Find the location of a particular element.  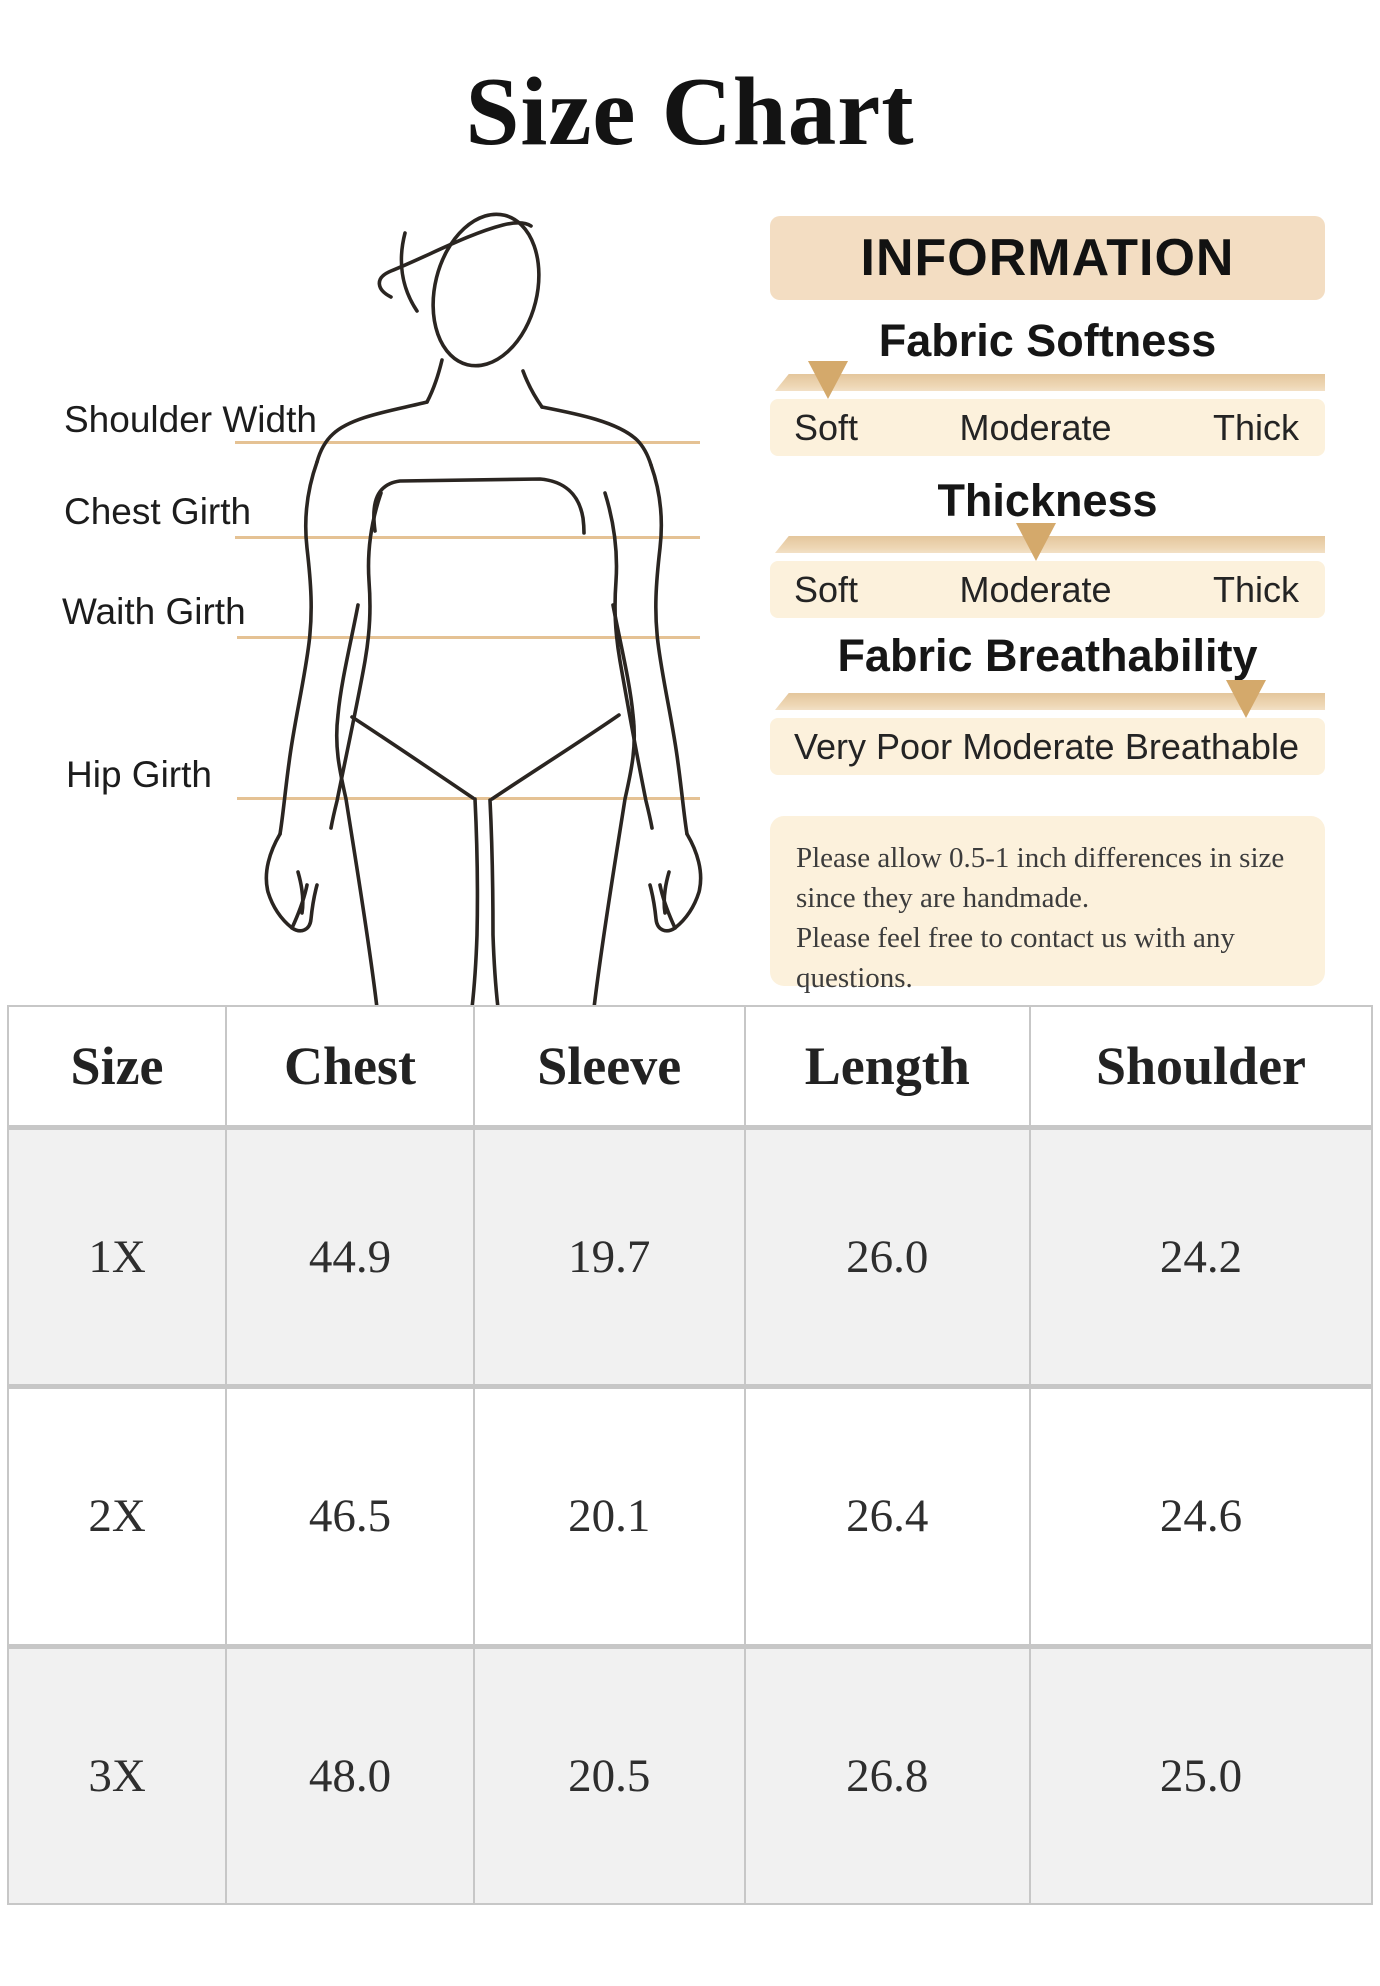

column-header-length: Length is located at coordinates (887, 1066).